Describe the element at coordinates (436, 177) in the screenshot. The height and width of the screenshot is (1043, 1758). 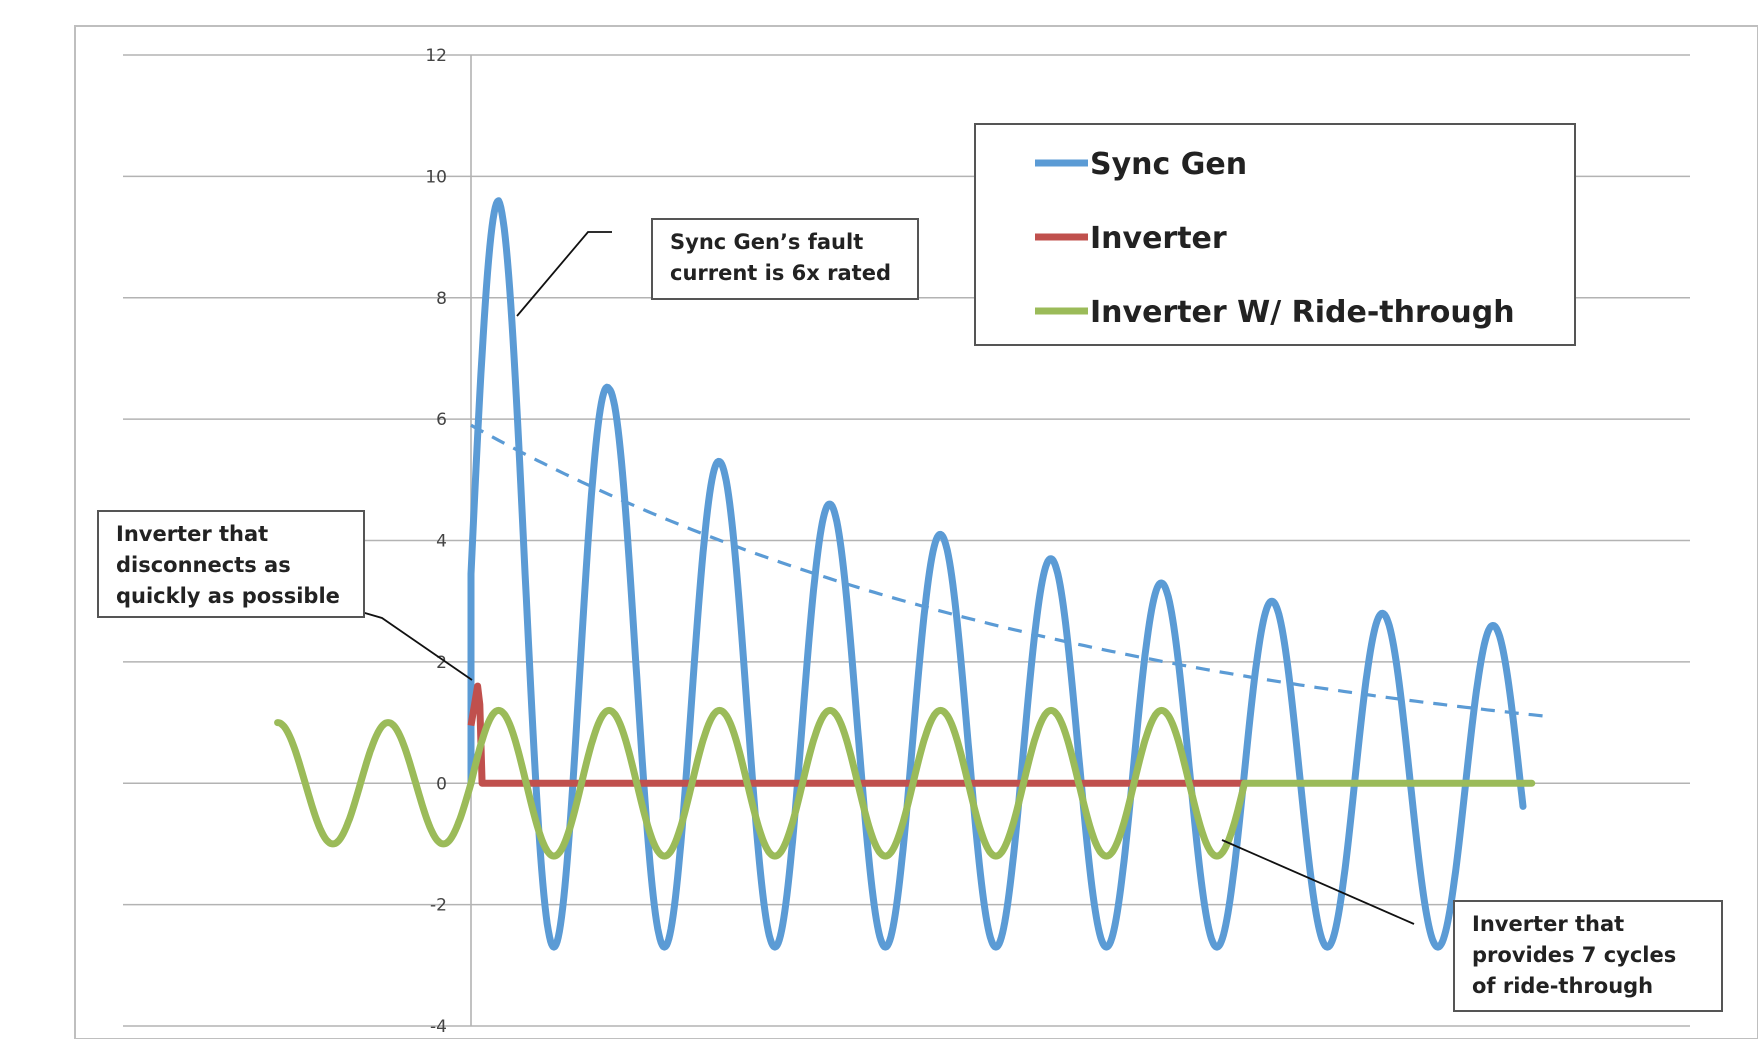
I see `y-tick-label: 10` at that location.